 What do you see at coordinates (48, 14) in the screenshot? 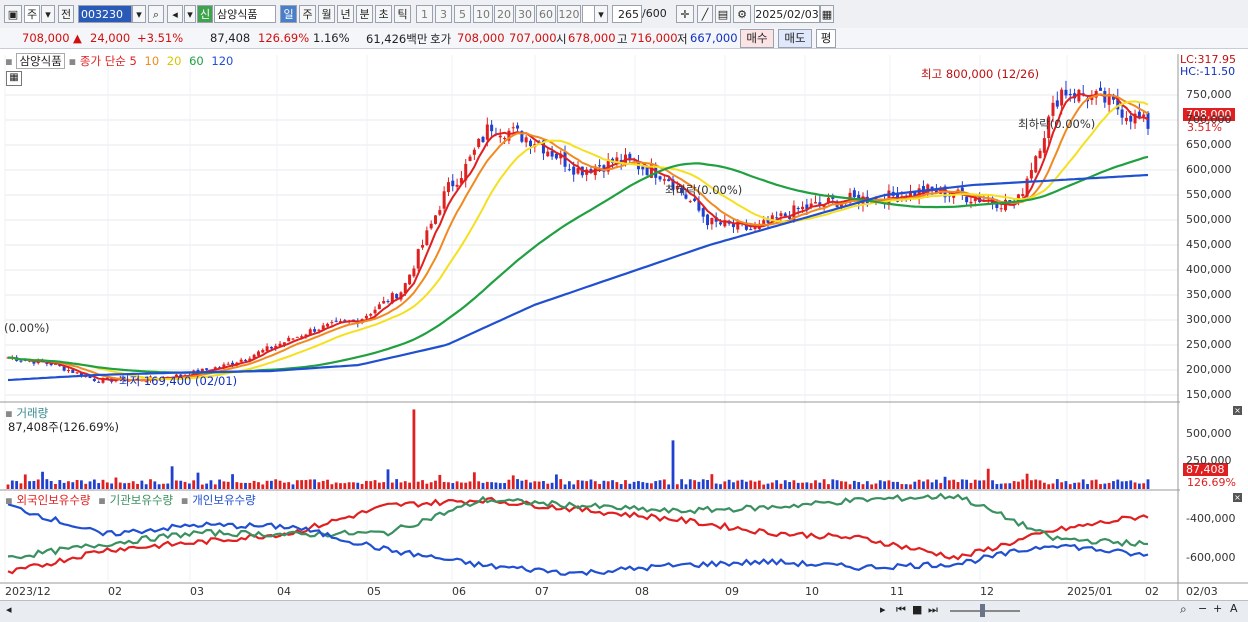
I see `chevron-down-icon: ▾` at bounding box center [48, 14].